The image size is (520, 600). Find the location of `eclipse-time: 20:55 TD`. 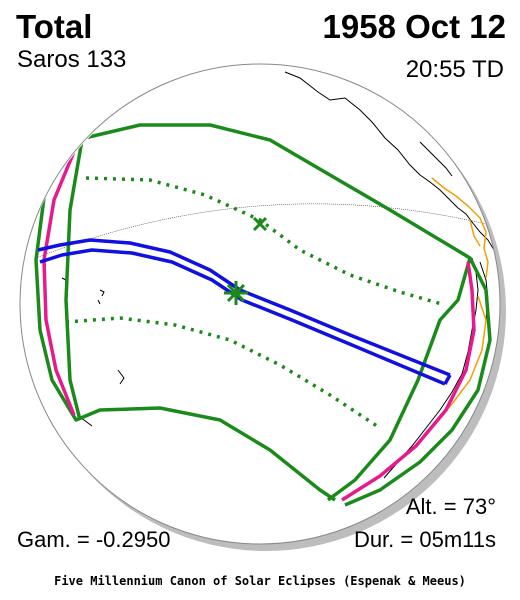

eclipse-time: 20:55 TD is located at coordinates (454, 69).